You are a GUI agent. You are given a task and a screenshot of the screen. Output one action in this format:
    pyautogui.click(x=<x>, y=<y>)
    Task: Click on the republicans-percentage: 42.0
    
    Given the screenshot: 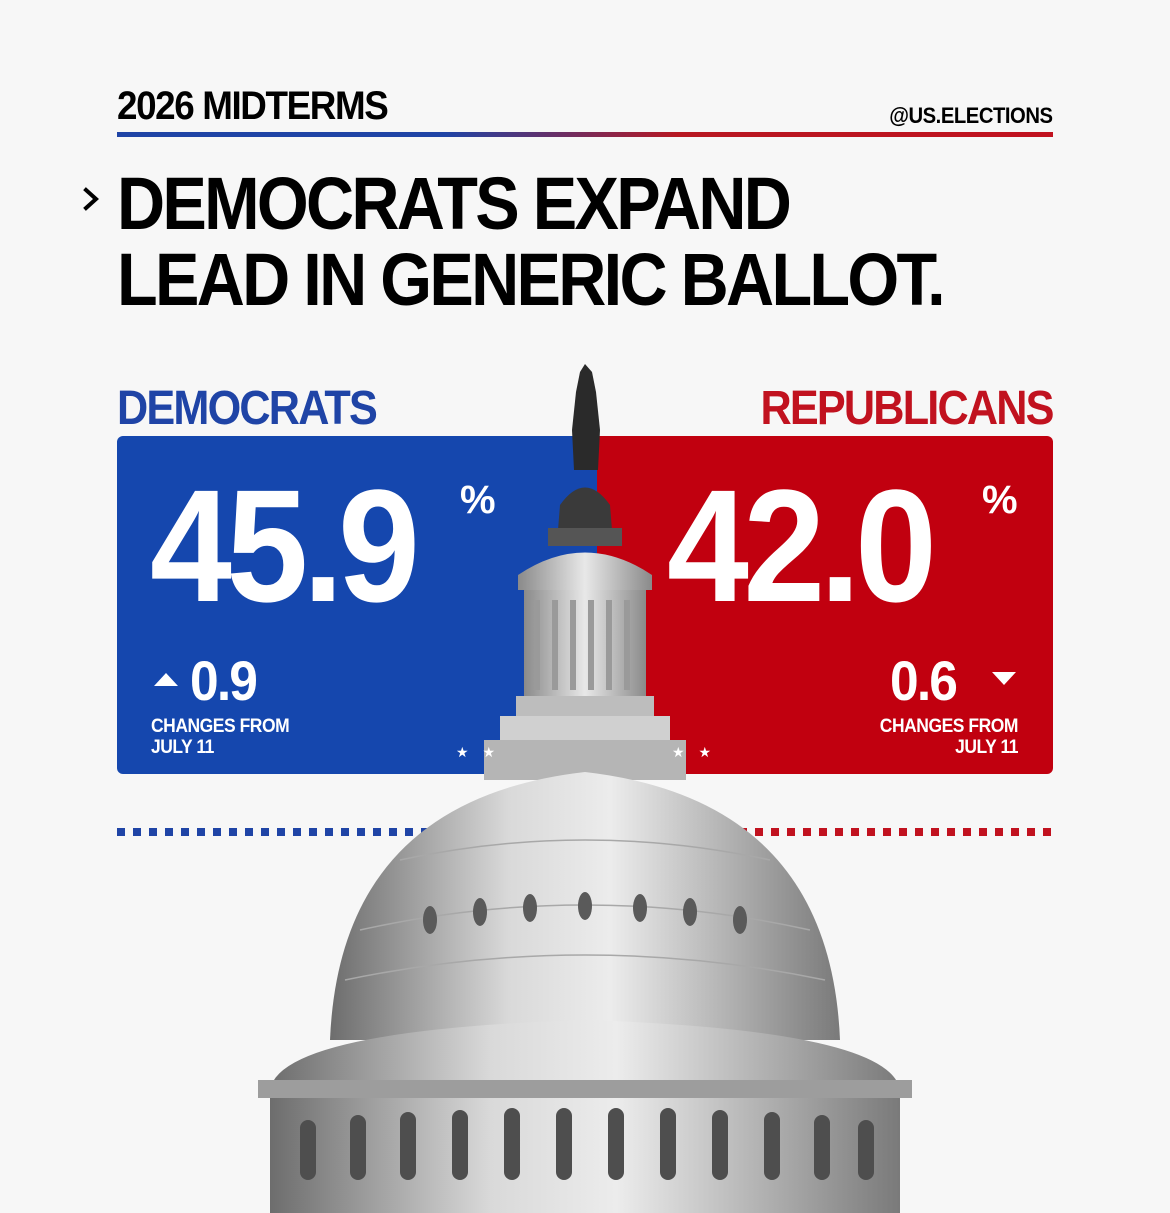 What is the action you would take?
    pyautogui.click(x=802, y=545)
    